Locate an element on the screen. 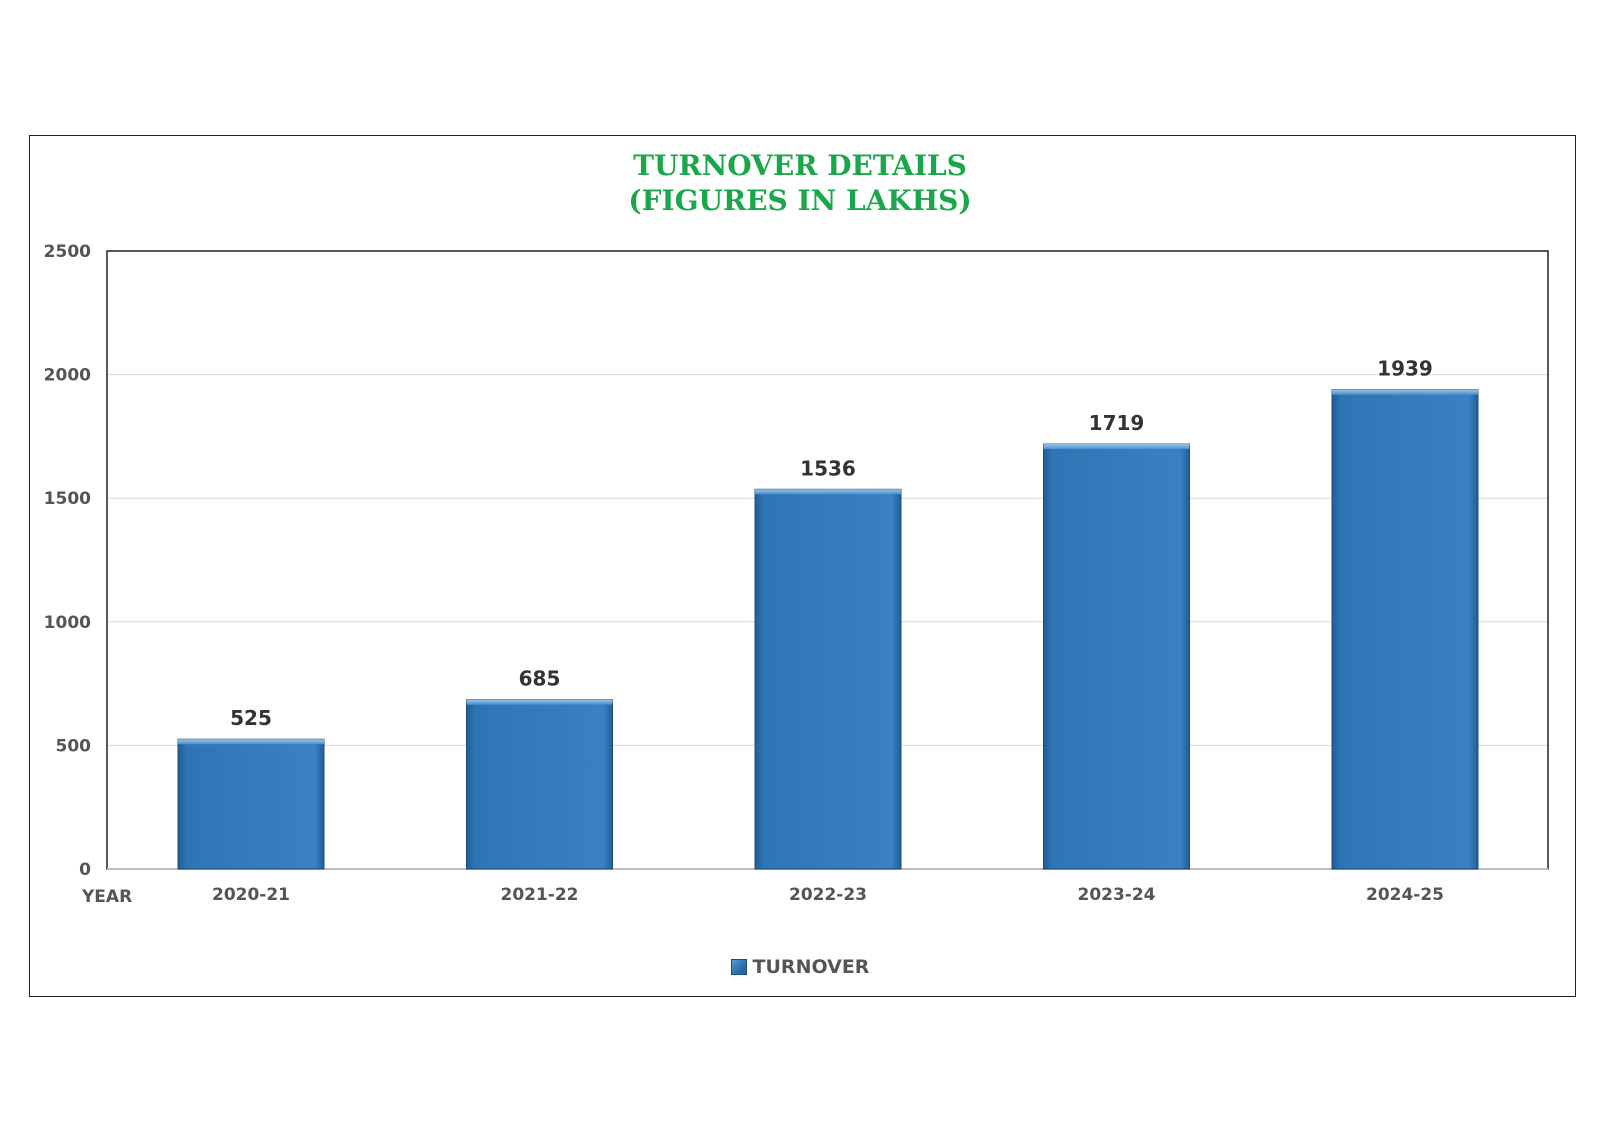  y-tick-label: 1500 is located at coordinates (67, 499).